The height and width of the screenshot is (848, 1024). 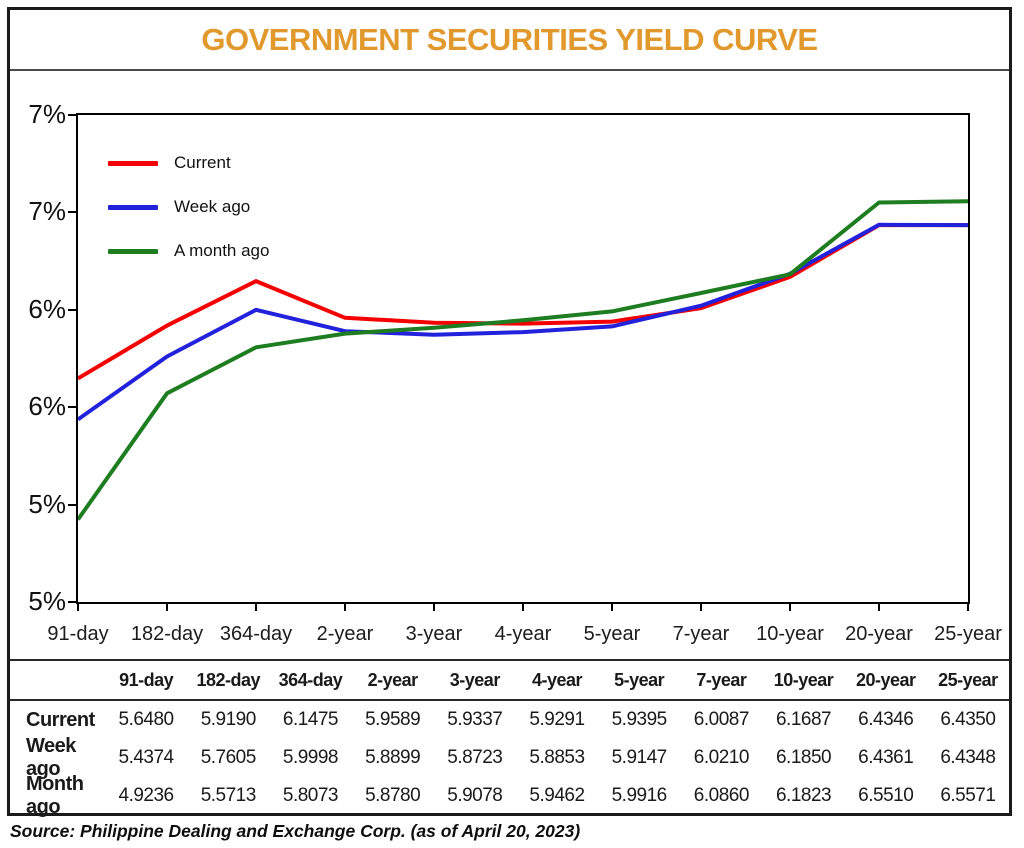 I want to click on x-tick-label: 4-year, so click(x=523, y=634).